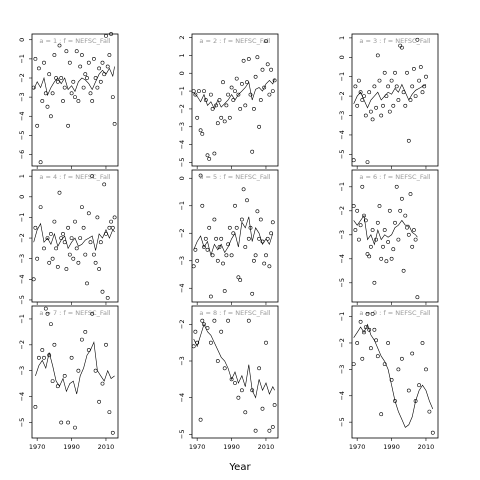 This screenshot has width=480, height=480. What do you see at coordinates (37, 447) in the screenshot?
I see `x-tick-label: 1970` at bounding box center [37, 447].